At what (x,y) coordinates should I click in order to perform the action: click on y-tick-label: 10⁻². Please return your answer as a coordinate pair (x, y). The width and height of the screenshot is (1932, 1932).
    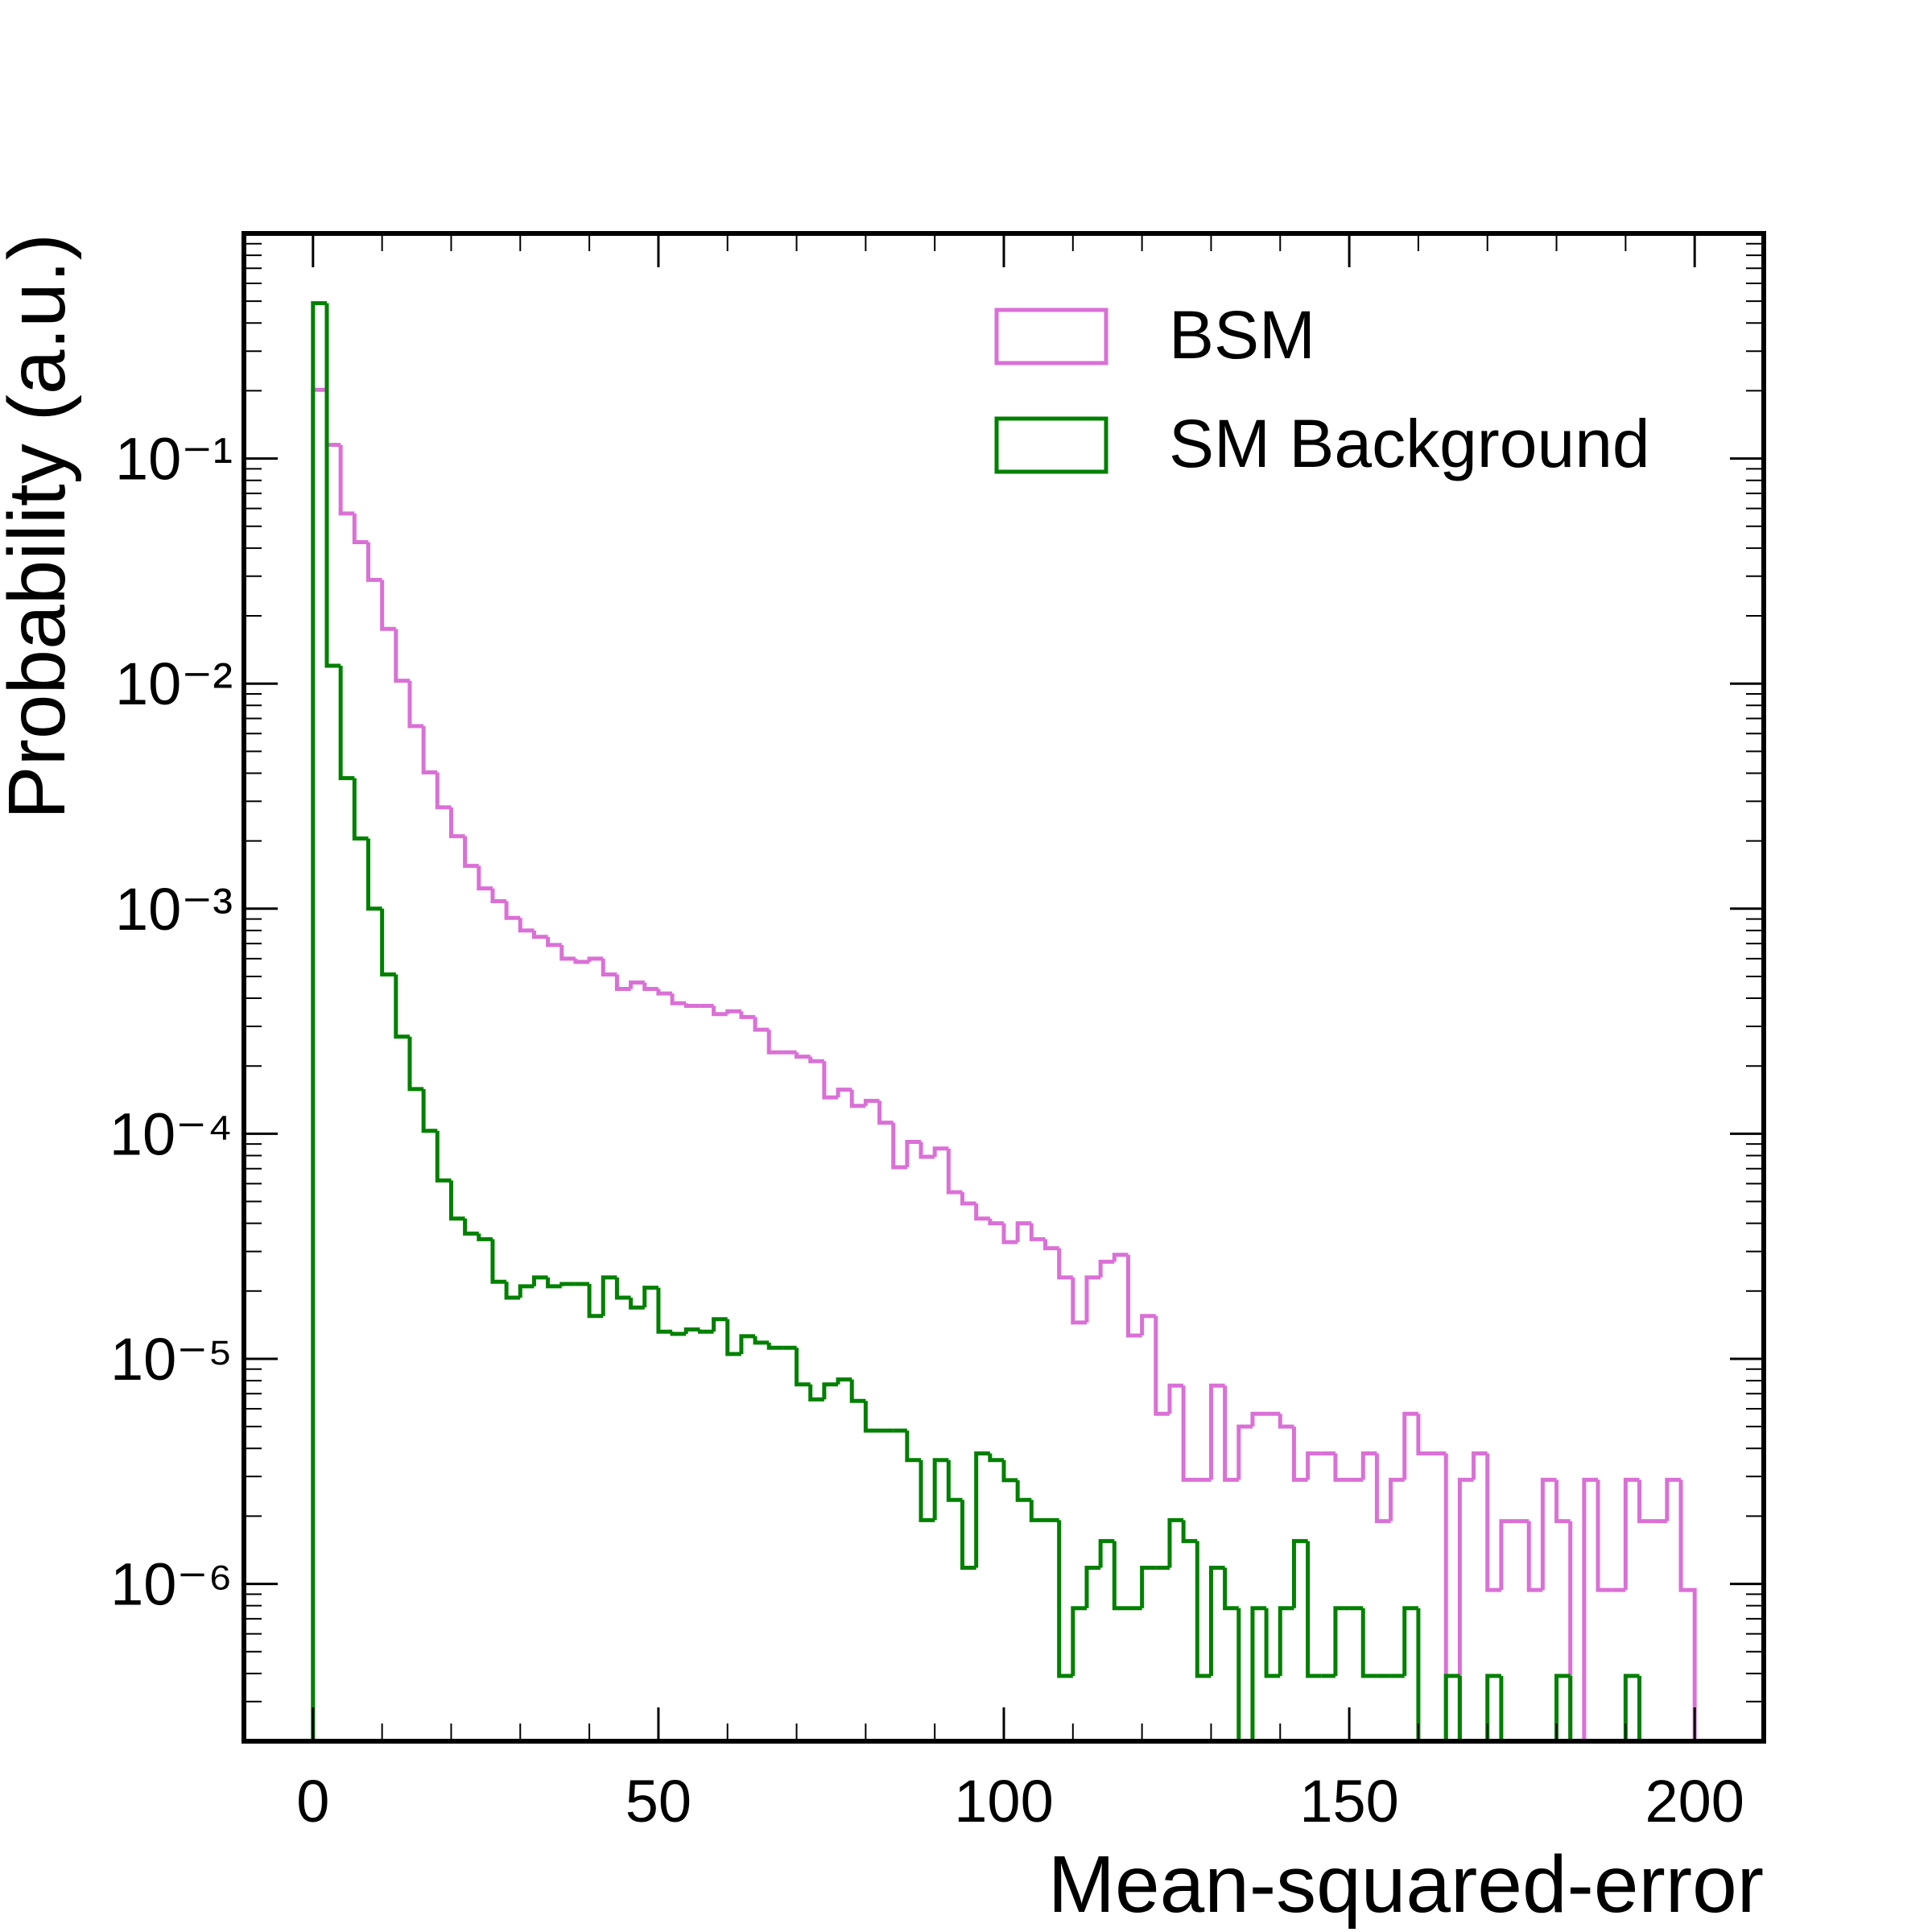
    Looking at the image, I should click on (174, 683).